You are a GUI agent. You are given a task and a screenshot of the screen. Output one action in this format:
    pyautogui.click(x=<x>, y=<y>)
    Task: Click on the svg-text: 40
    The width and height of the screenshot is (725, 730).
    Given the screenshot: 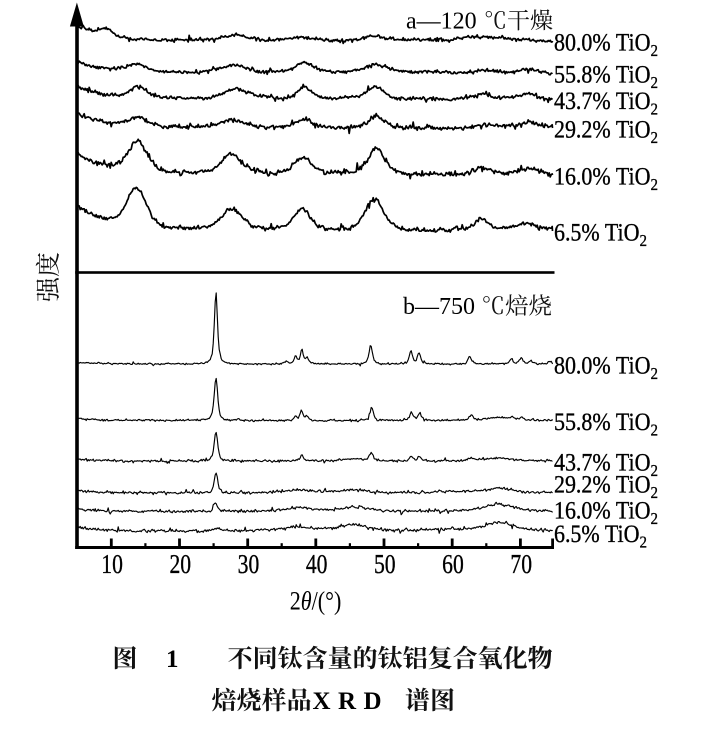 What is the action you would take?
    pyautogui.click(x=317, y=565)
    